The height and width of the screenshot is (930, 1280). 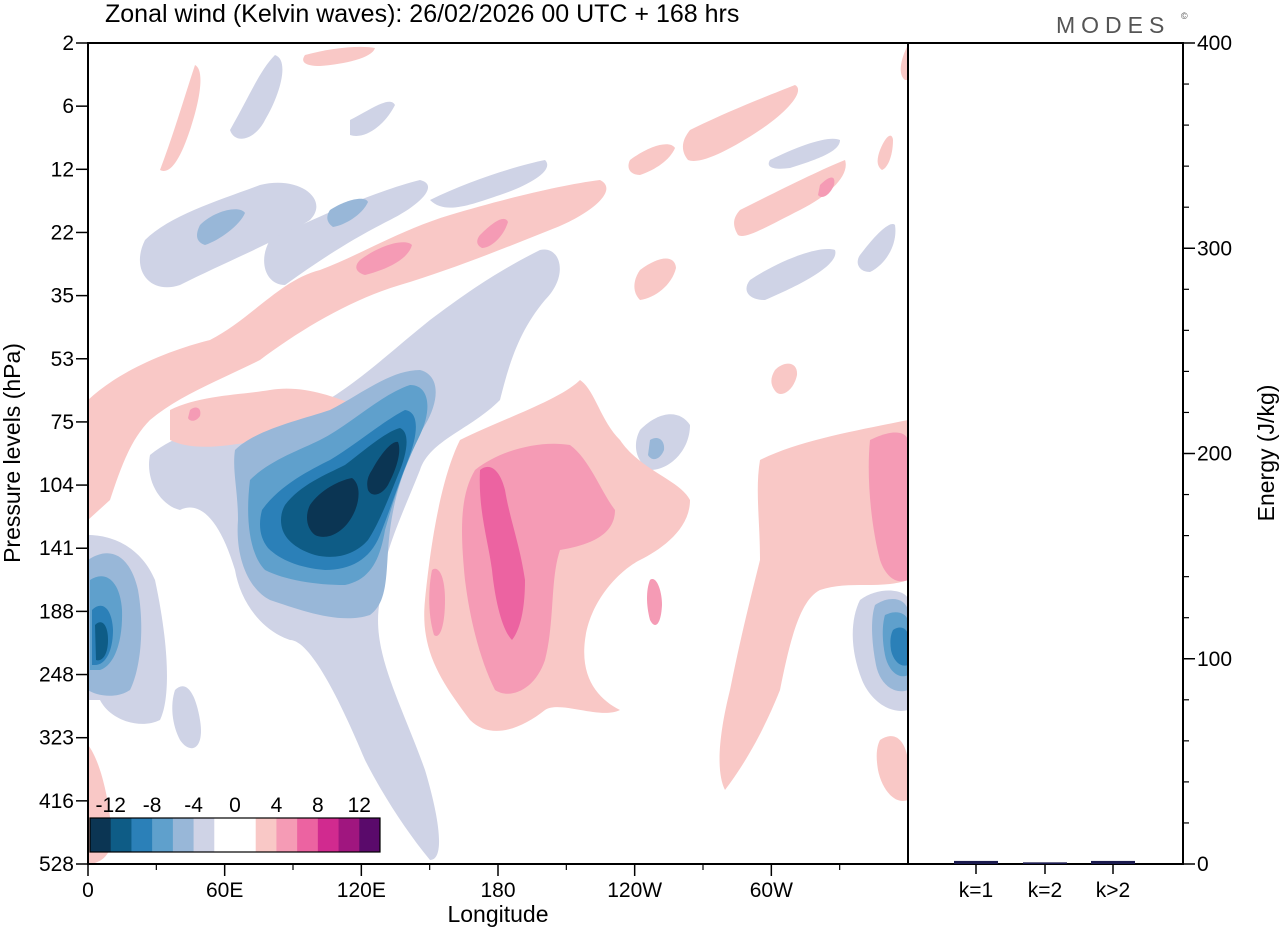 What do you see at coordinates (62, 359) in the screenshot?
I see `y-tick-label: 53` at bounding box center [62, 359].